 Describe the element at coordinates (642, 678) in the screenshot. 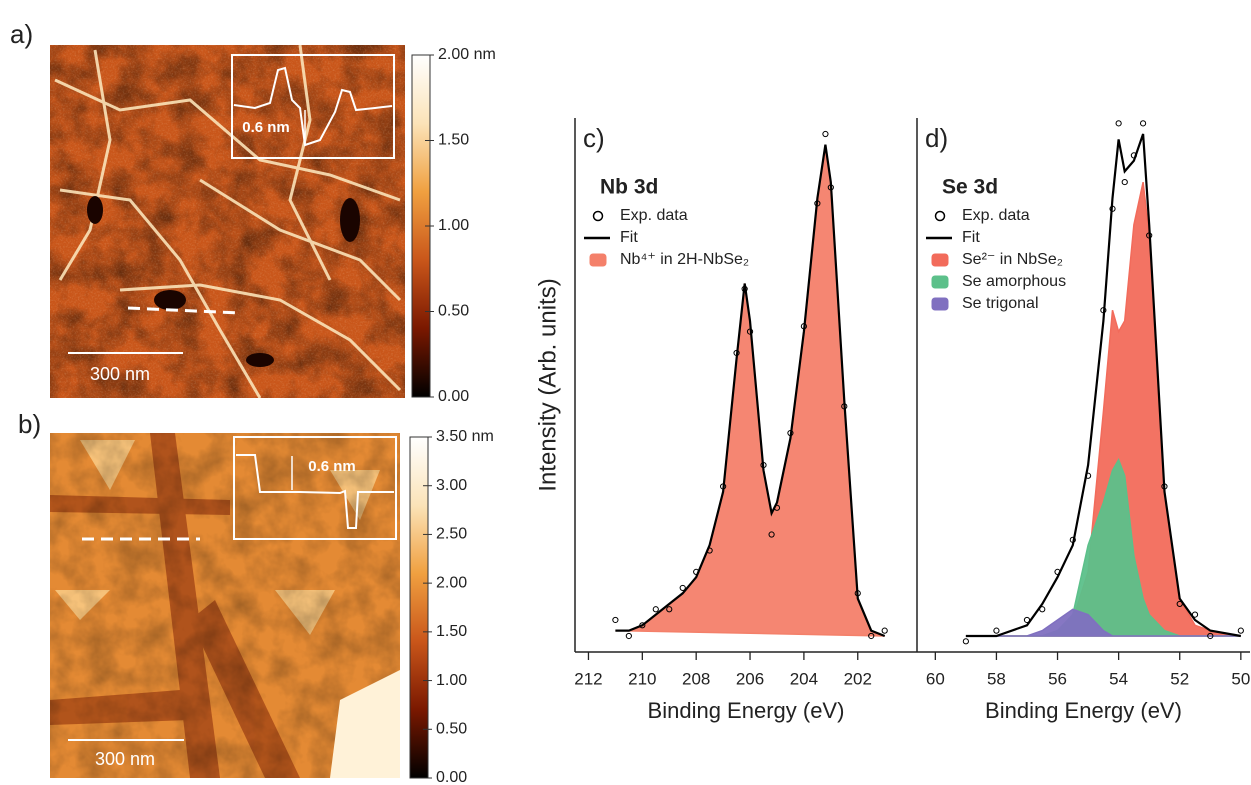

I see `x-tick-label: 210` at that location.